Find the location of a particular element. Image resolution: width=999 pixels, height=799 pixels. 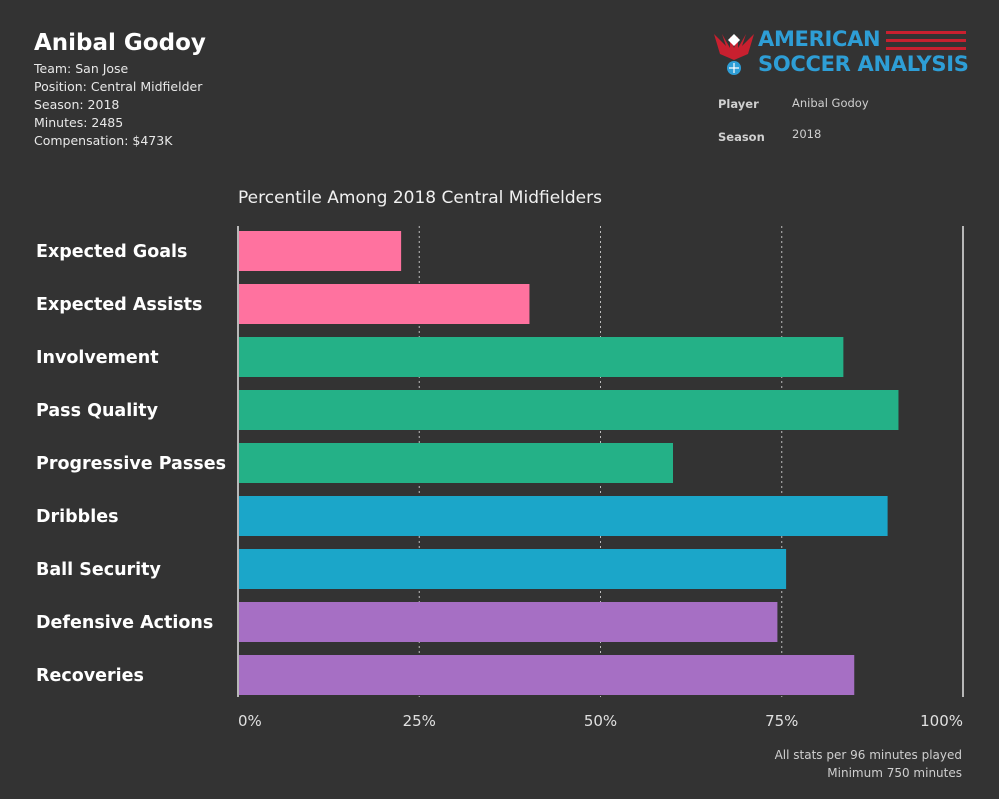

bar-progressive-passes is located at coordinates (456, 463).